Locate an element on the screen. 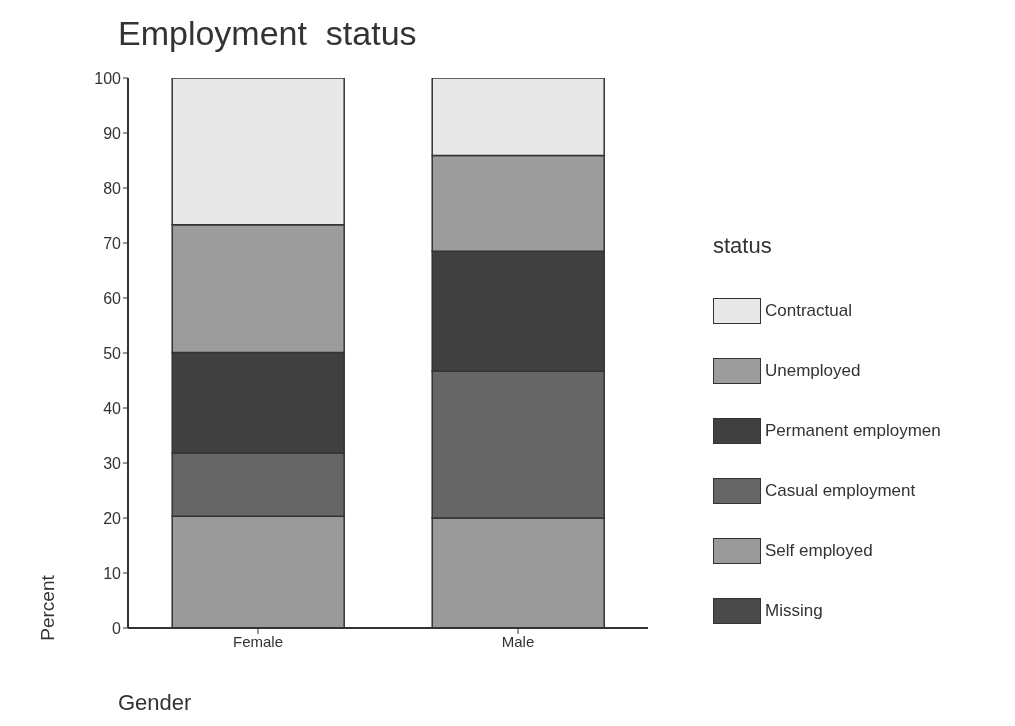  legend-label: Self employed is located at coordinates (819, 551).